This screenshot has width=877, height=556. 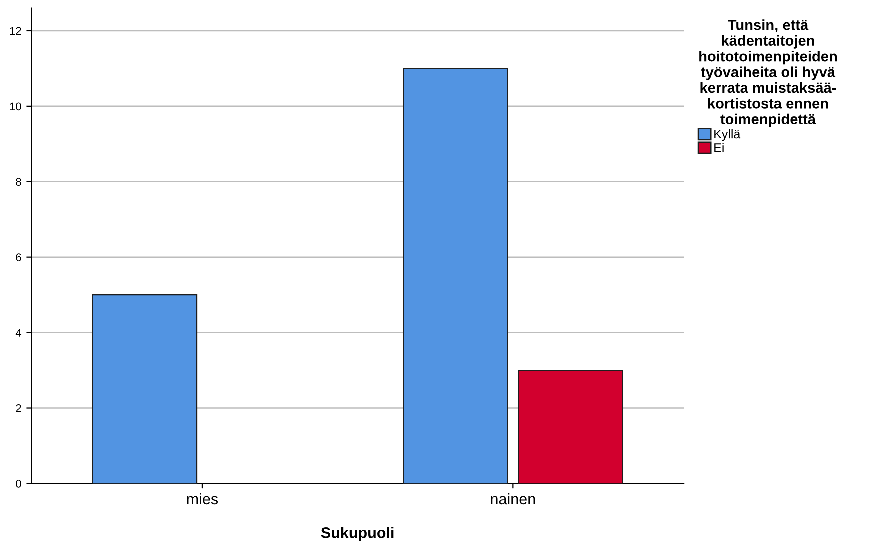 What do you see at coordinates (202, 499) in the screenshot?
I see `x-tick-label: mies` at bounding box center [202, 499].